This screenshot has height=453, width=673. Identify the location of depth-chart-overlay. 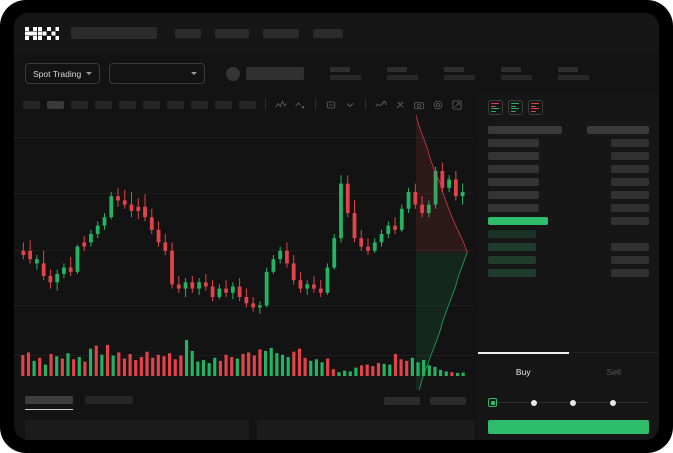
(442, 252).